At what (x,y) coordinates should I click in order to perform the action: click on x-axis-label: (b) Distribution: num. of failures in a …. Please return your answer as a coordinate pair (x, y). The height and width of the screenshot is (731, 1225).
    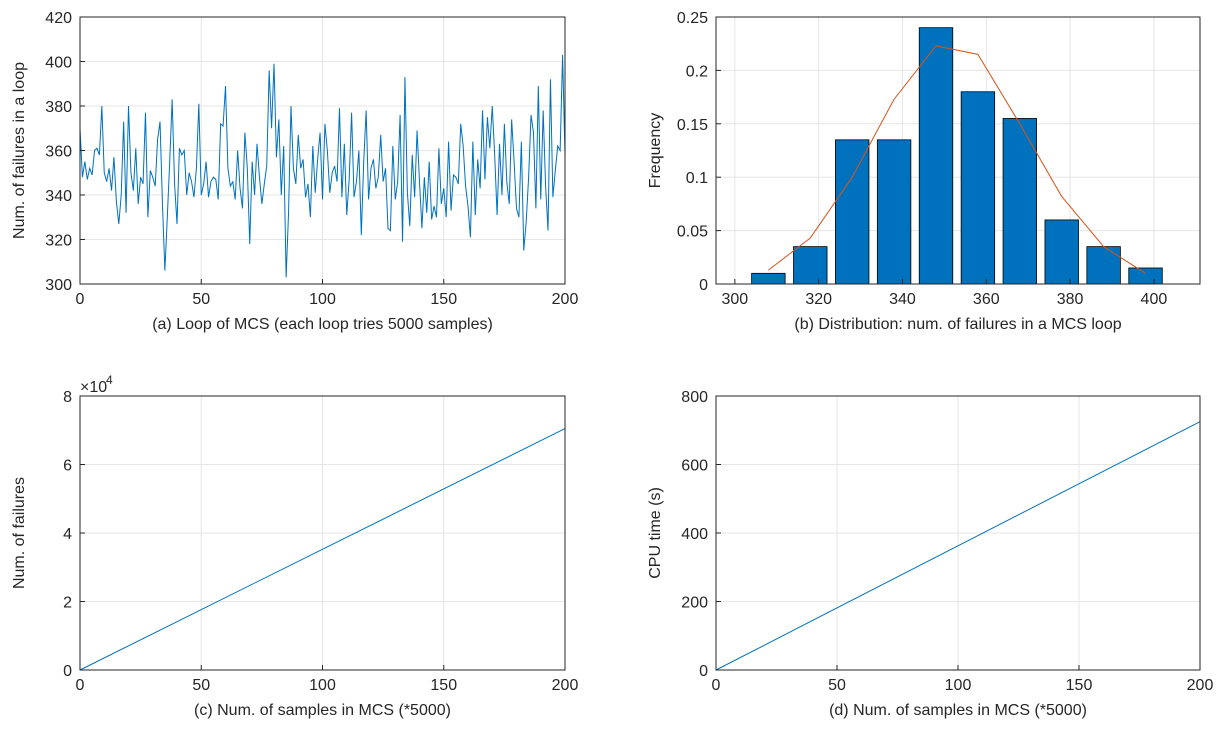
    Looking at the image, I should click on (957, 324).